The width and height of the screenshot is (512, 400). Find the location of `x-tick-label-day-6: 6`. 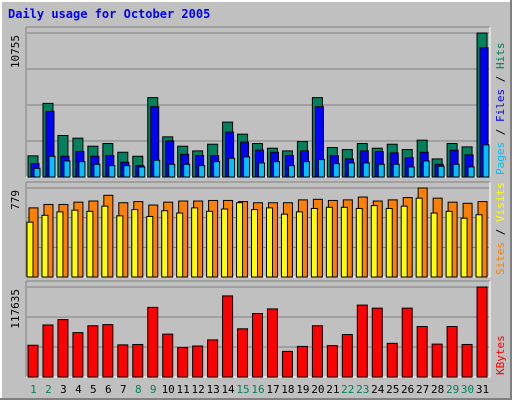

x-tick-label-day-6: 6 is located at coordinates (108, 389).